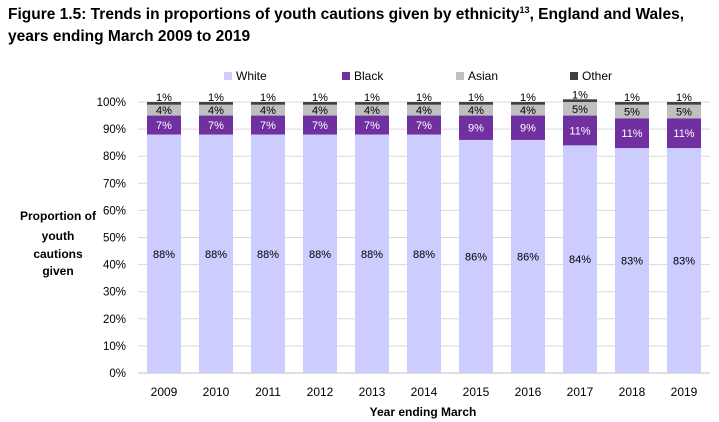 The height and width of the screenshot is (422, 719). What do you see at coordinates (524, 9) in the screenshot?
I see `figure-title-footnote-ref: 13` at bounding box center [524, 9].